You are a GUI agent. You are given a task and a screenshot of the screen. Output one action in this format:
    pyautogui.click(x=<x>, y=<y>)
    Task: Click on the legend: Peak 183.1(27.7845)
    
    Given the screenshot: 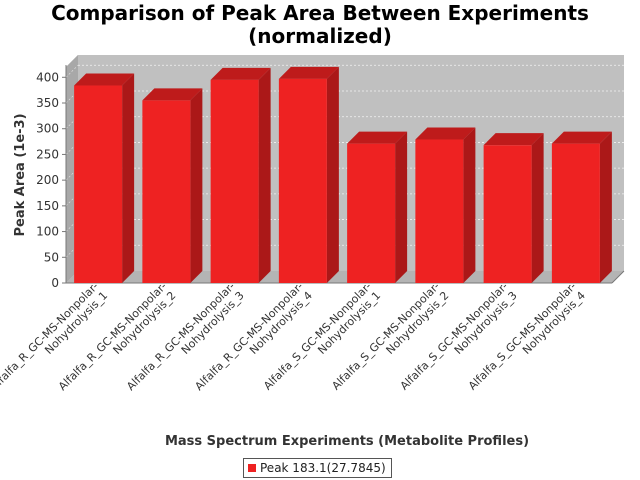 What is the action you would take?
    pyautogui.click(x=317, y=468)
    